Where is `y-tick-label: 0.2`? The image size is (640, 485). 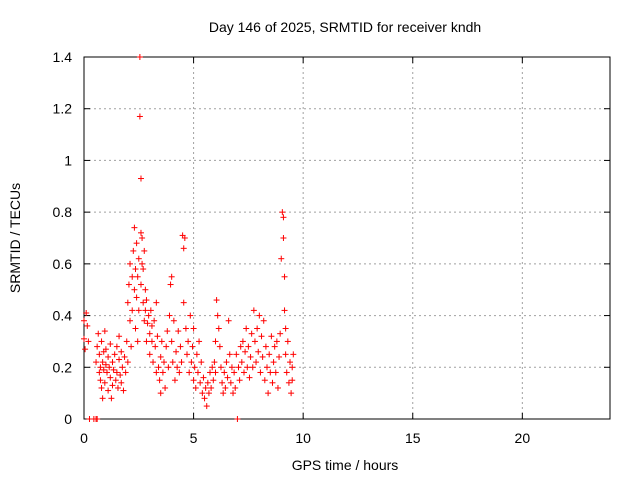 y-tick-label: 0.2 is located at coordinates (63, 367).